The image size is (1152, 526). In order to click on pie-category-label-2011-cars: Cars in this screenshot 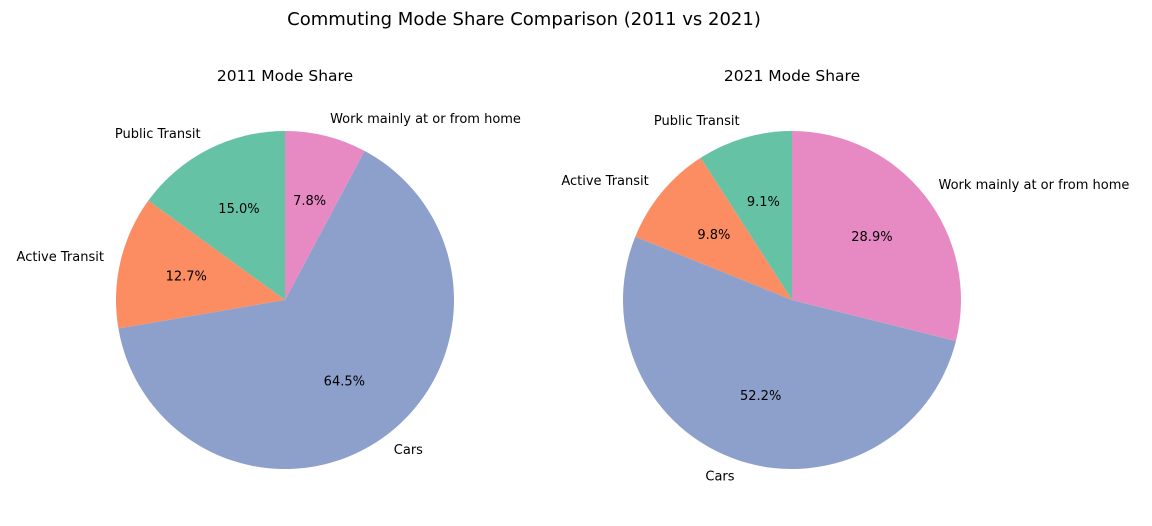, I will do `click(408, 450)`.